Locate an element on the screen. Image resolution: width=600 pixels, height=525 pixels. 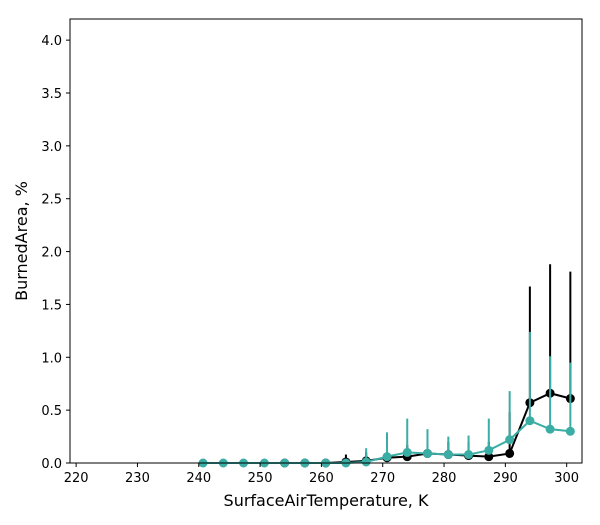
y-tick-label: 4.0 is located at coordinates (51, 41).